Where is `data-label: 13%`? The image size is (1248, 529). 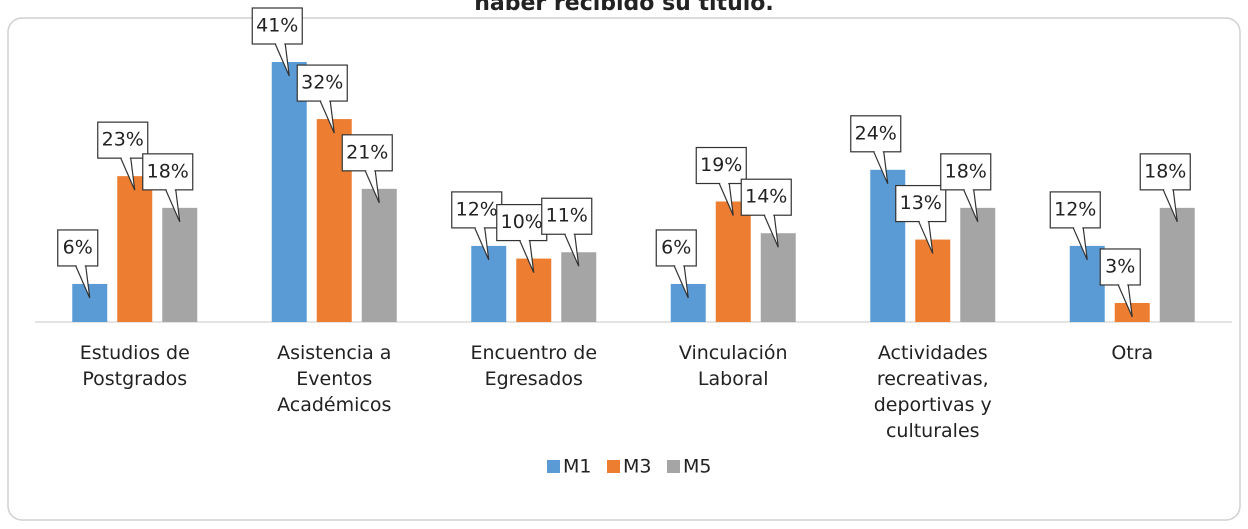
data-label: 13% is located at coordinates (921, 203).